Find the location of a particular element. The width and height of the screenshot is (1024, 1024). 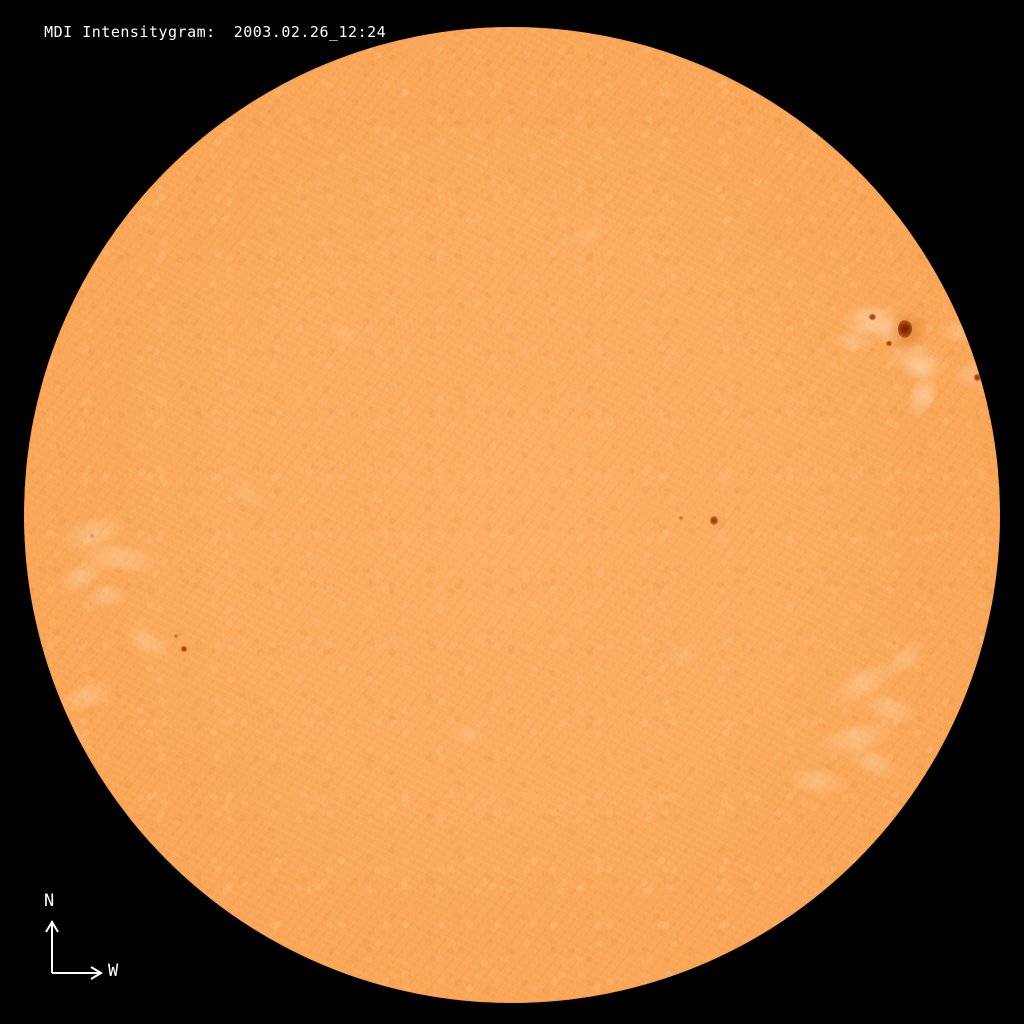

facula-sw-net-e is located at coordinates (906, 658).